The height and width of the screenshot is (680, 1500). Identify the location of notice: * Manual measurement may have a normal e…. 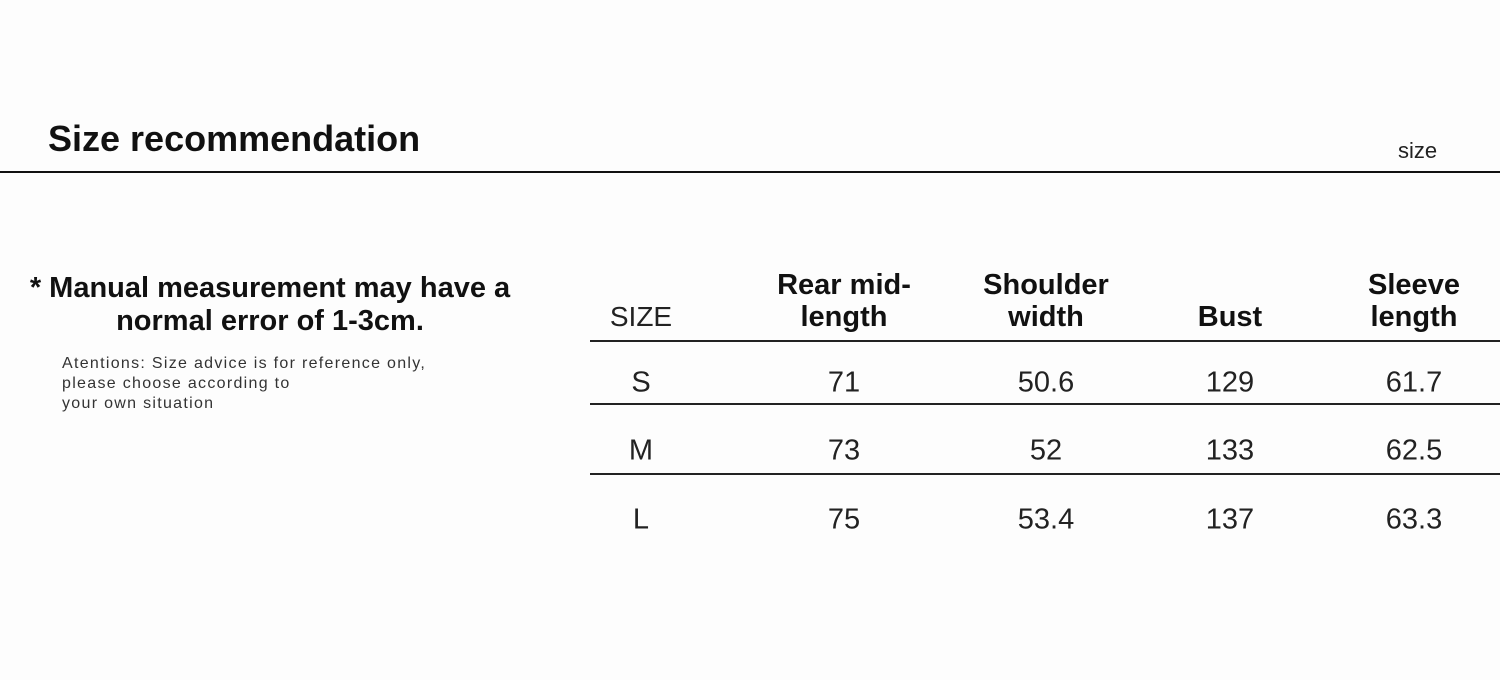
(270, 304).